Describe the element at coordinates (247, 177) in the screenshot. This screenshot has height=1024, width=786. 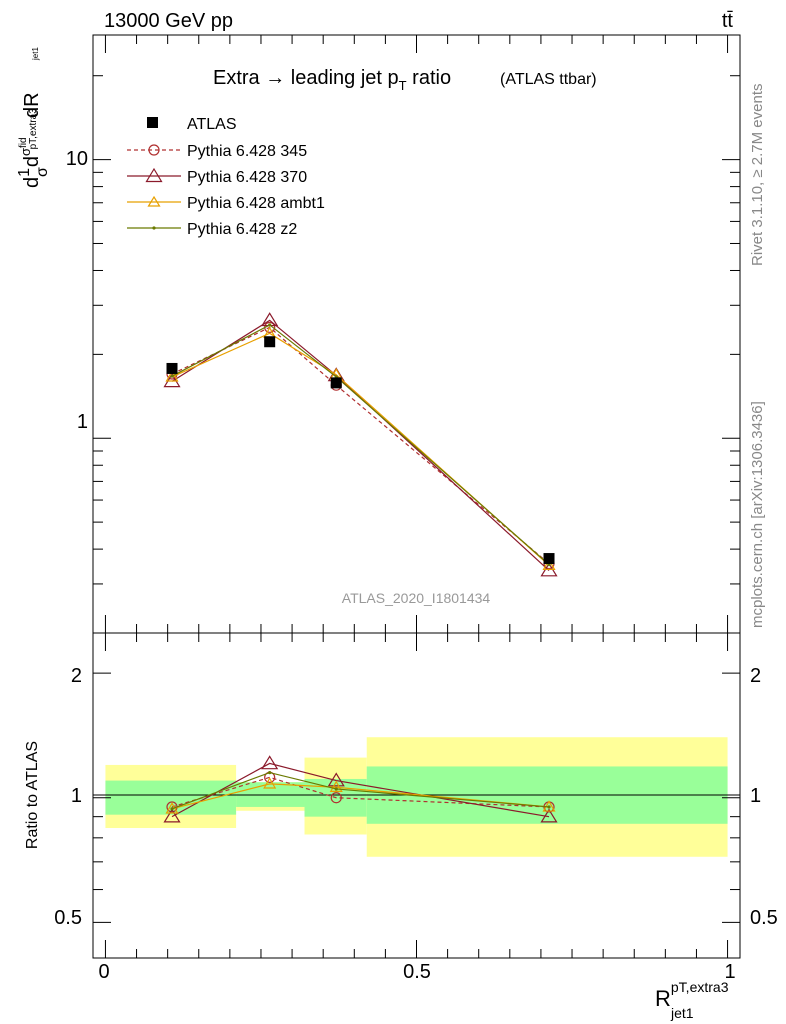
I see `legend-label-370: Pythia 6.428 370` at that location.